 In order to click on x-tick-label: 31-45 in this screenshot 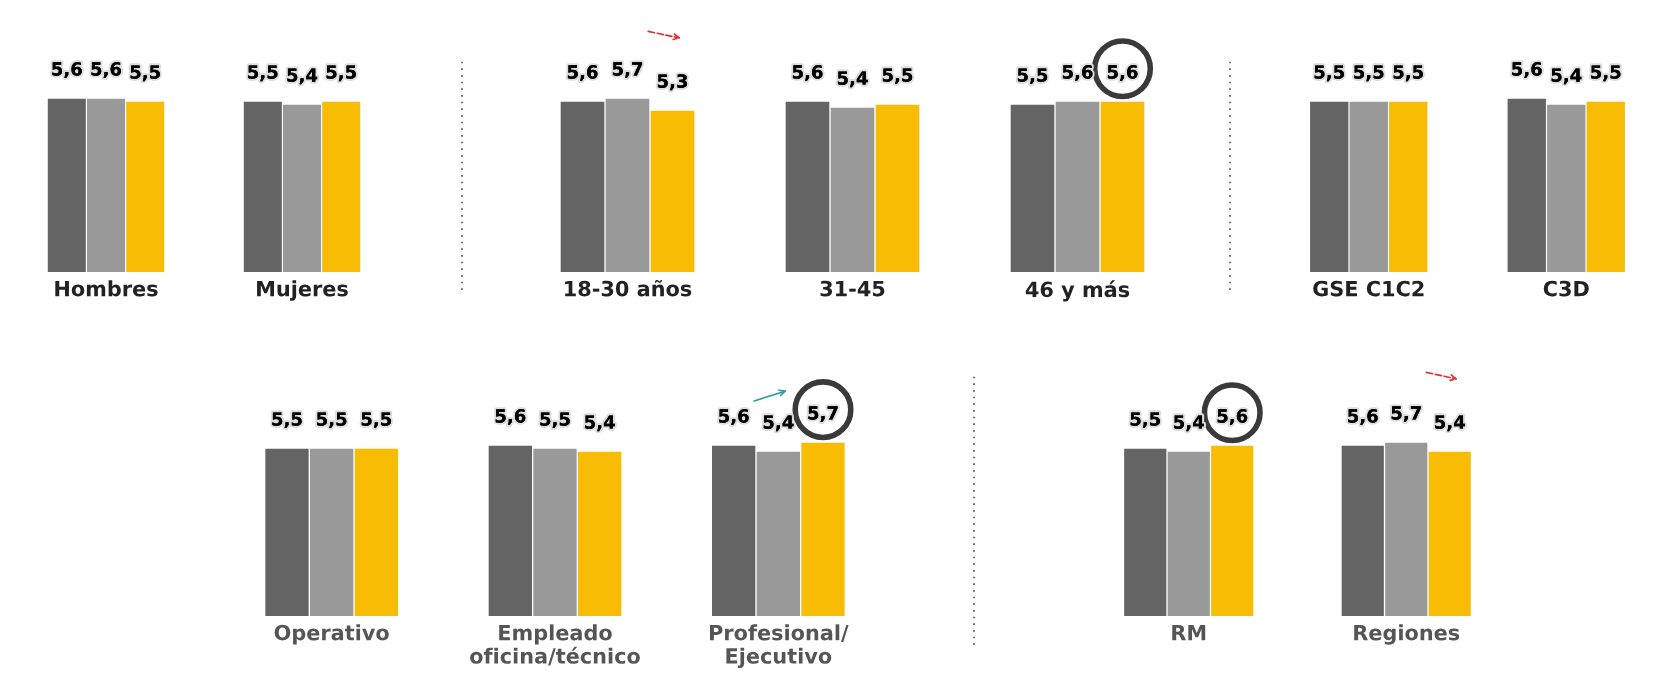, I will do `click(852, 288)`.